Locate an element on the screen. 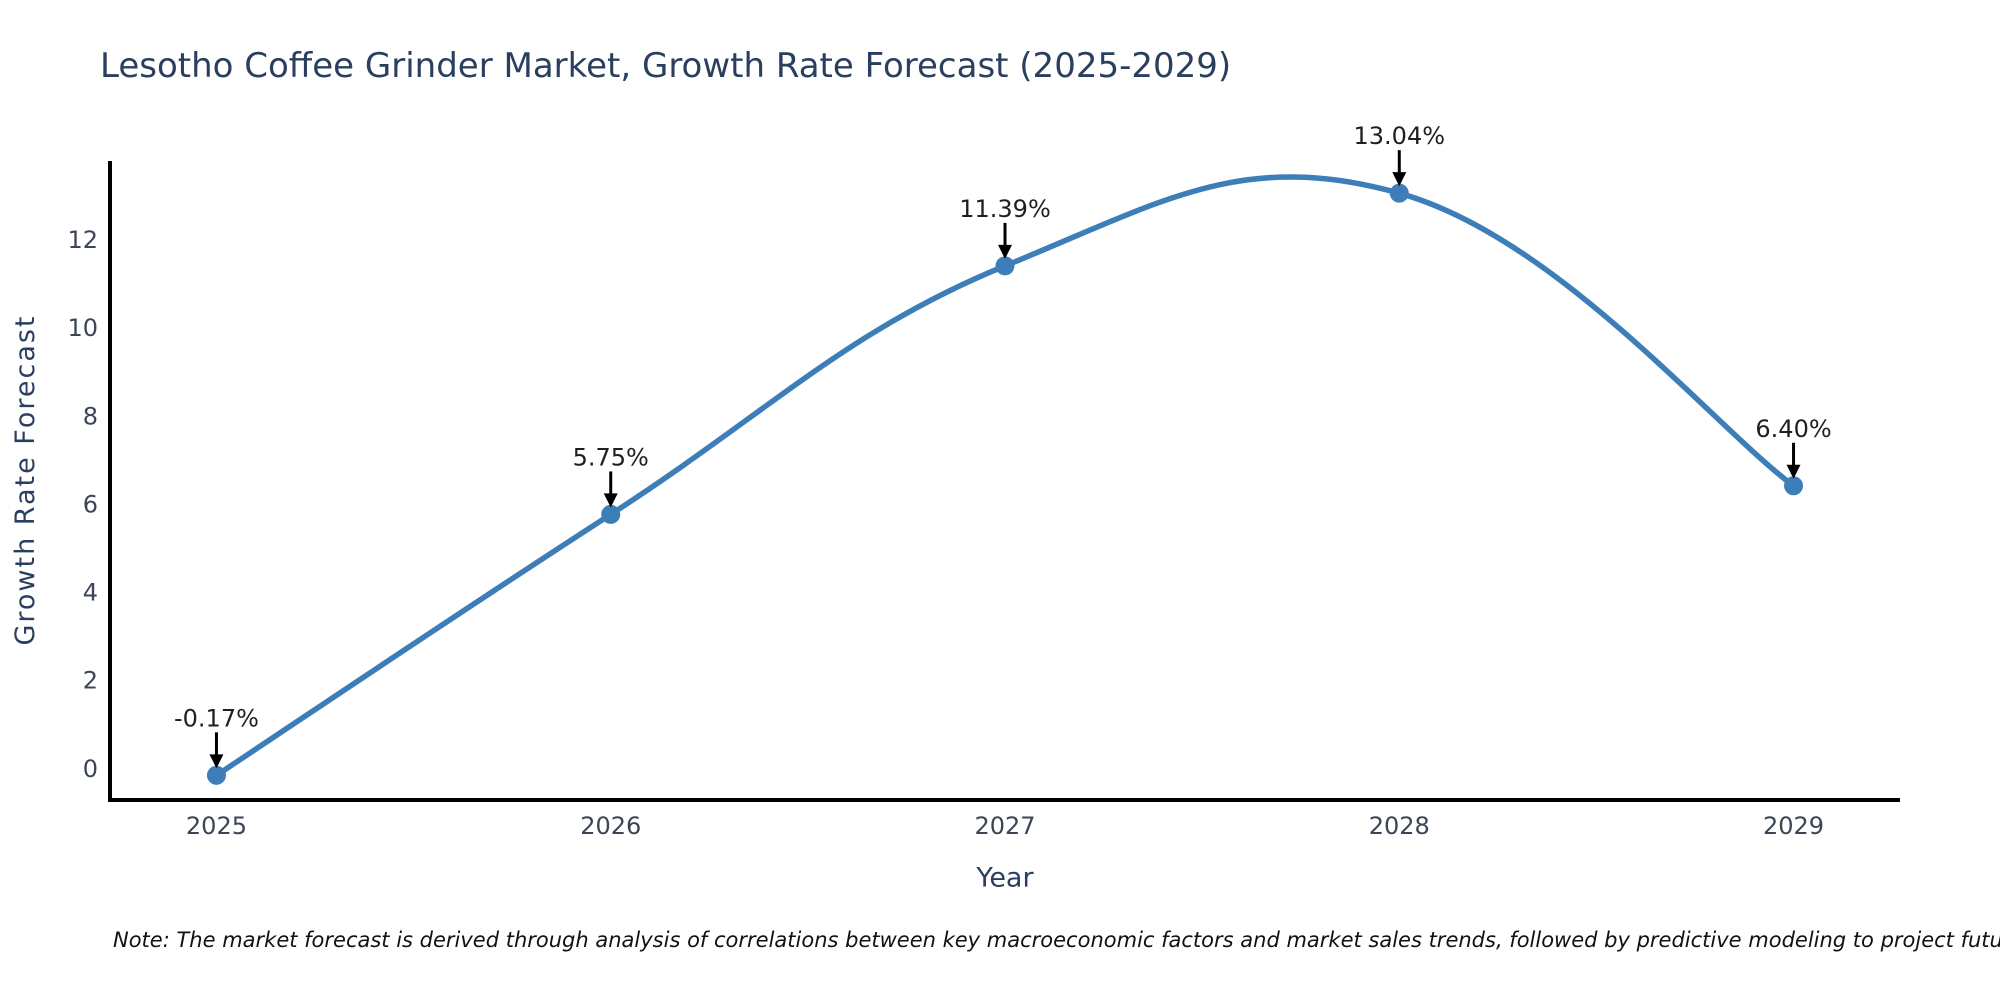 The image size is (2000, 1000). data-point-2027 is located at coordinates (1005, 266).